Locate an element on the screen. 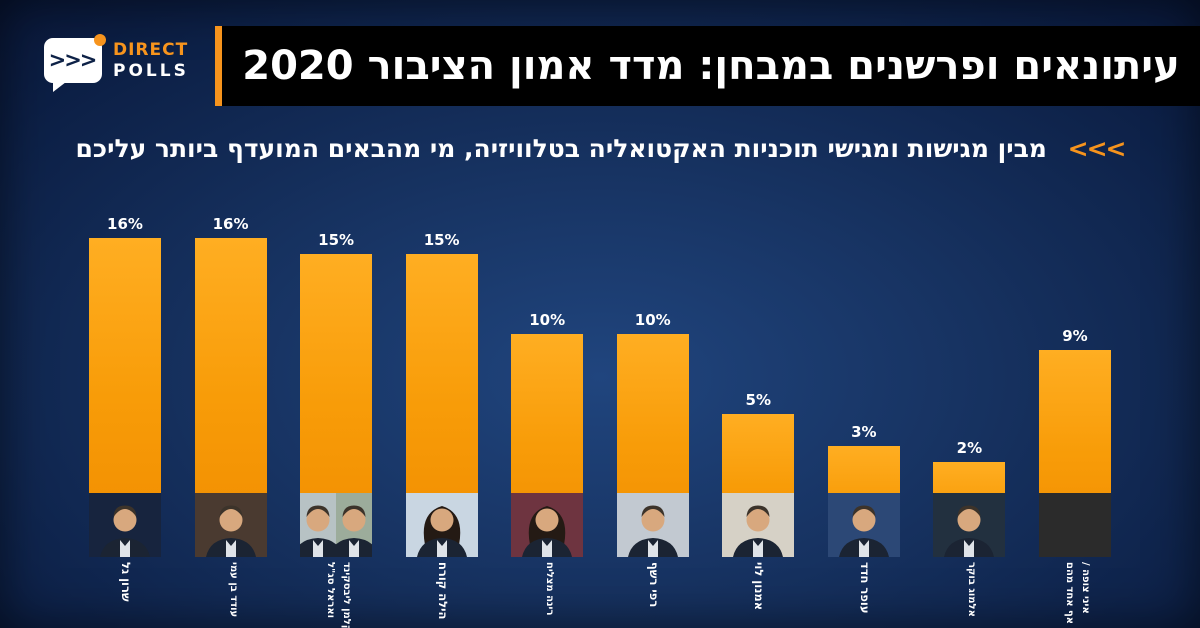  candidate-name: אלמוג בוקר is located at coordinates (969, 592).